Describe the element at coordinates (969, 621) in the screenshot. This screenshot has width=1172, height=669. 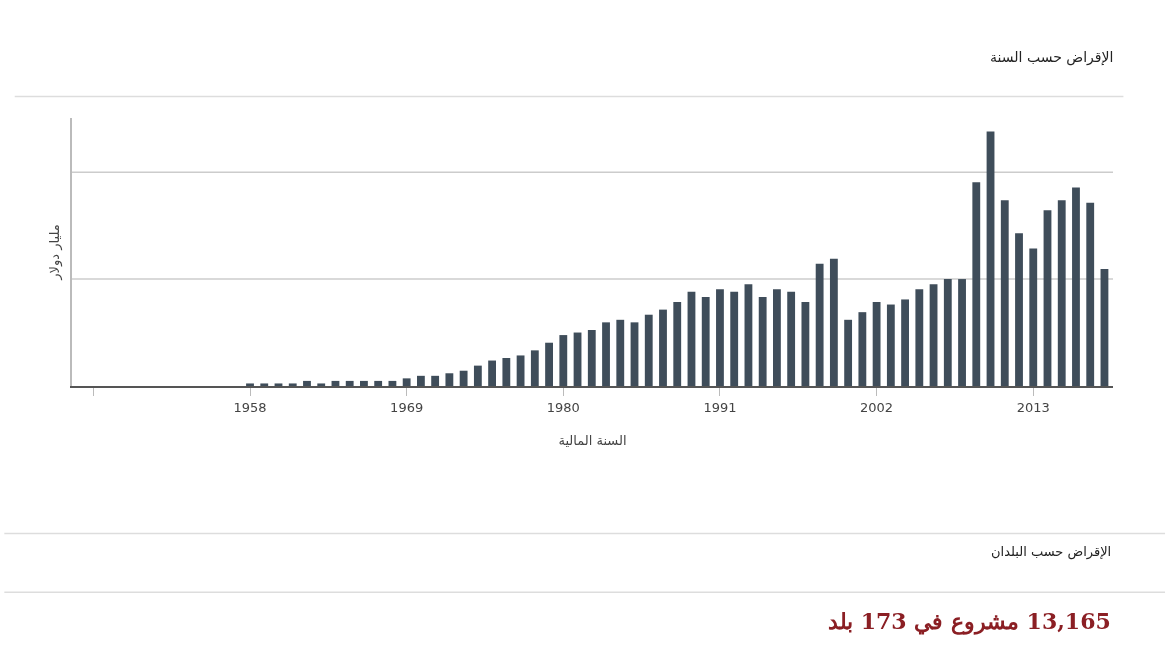
I see `text: 13,165 مشروع في 173 بلد` at that location.